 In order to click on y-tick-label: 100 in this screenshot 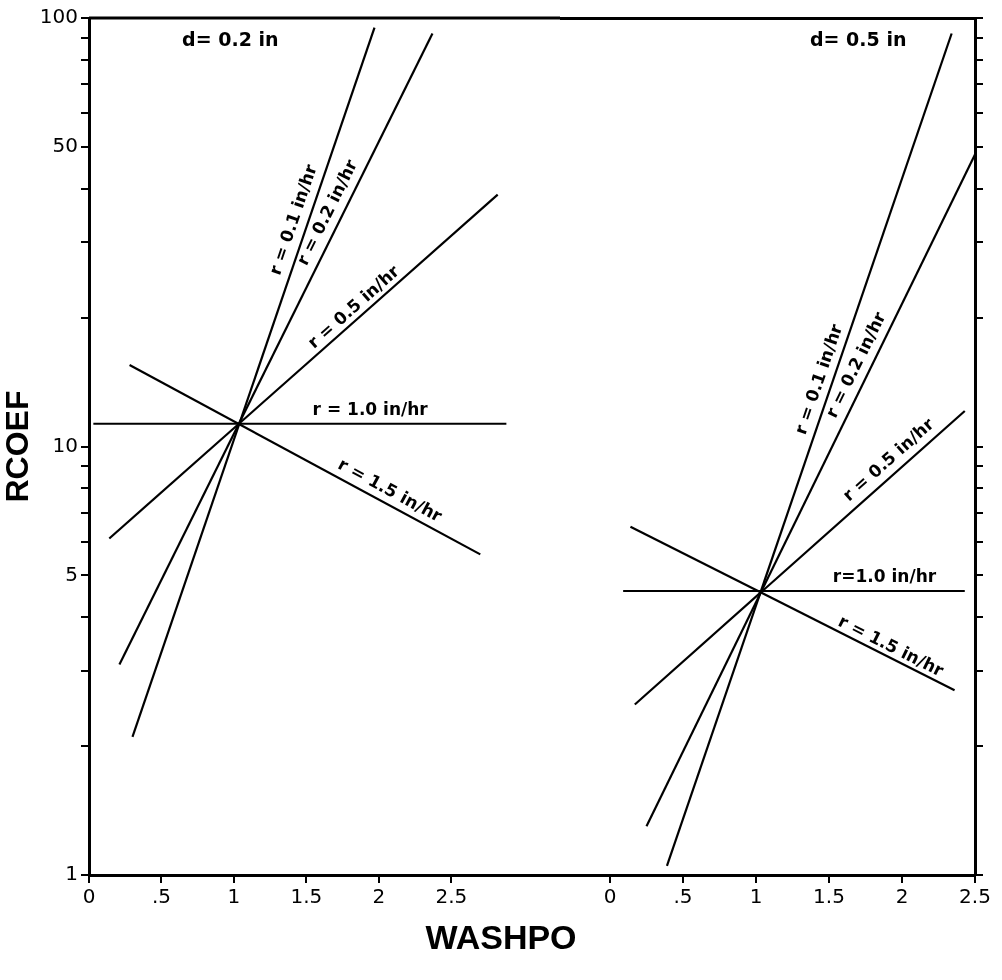, I will do `click(58, 16)`.